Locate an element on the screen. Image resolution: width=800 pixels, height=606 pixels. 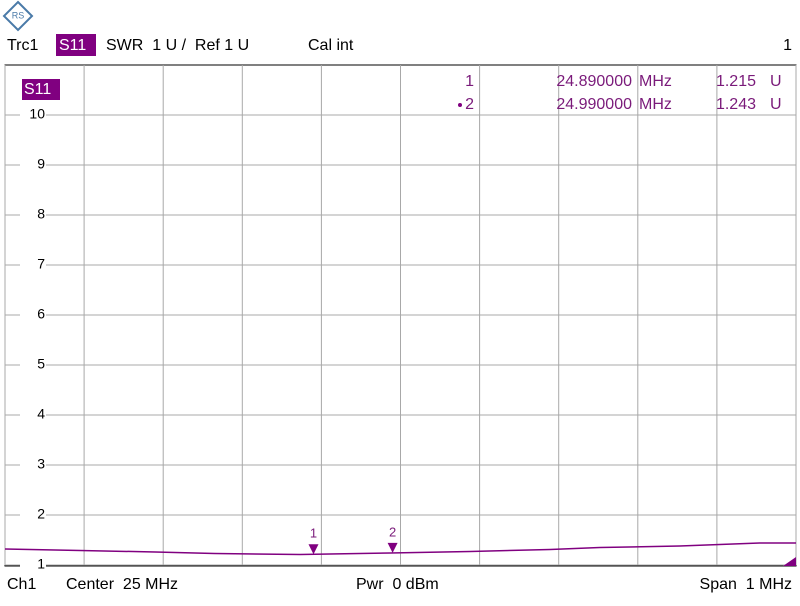
format: SWR 1 U / Ref 1 U is located at coordinates (177, 45).